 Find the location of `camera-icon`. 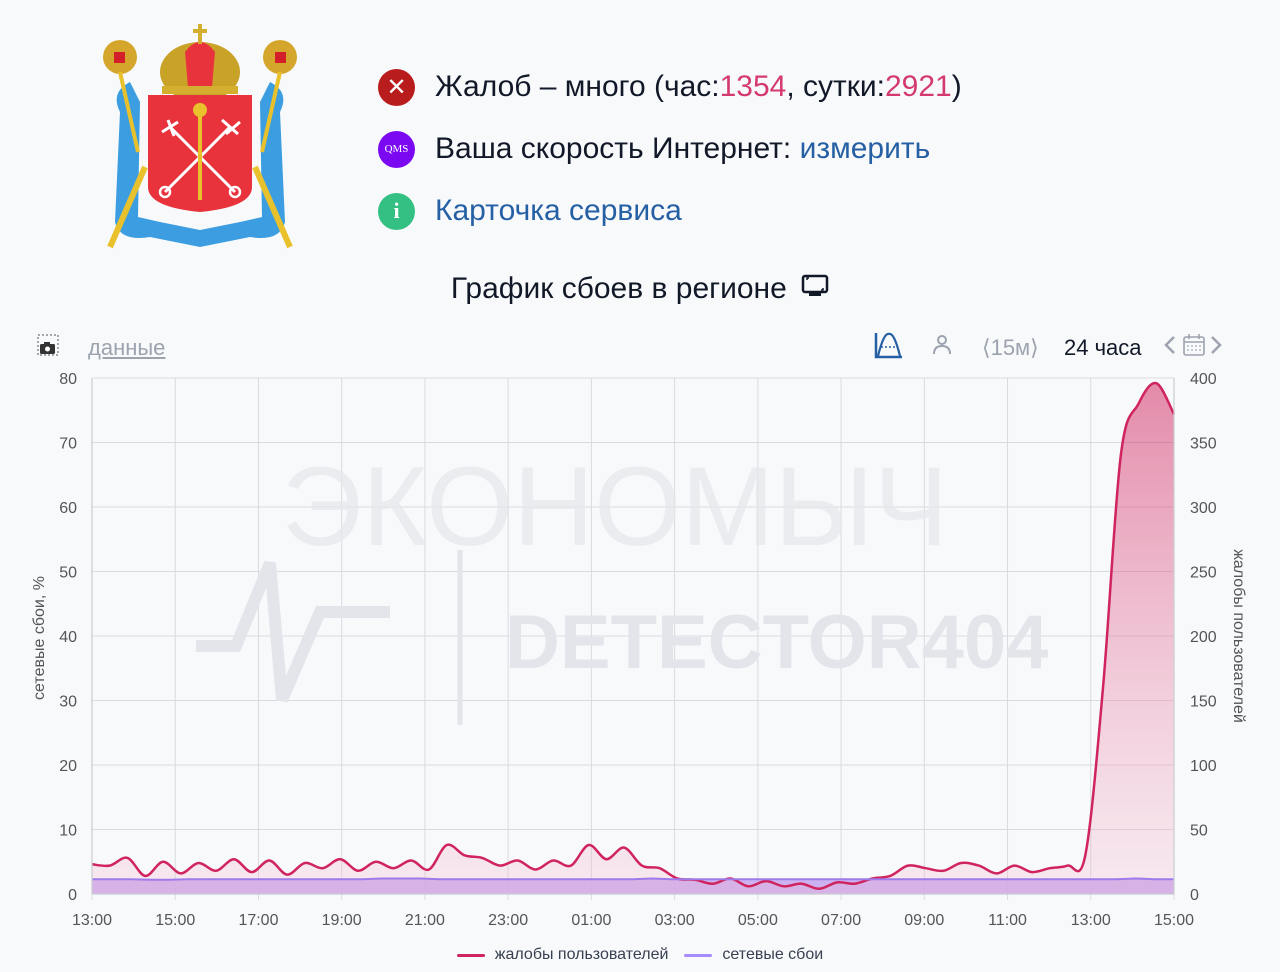

camera-icon is located at coordinates (48, 348).